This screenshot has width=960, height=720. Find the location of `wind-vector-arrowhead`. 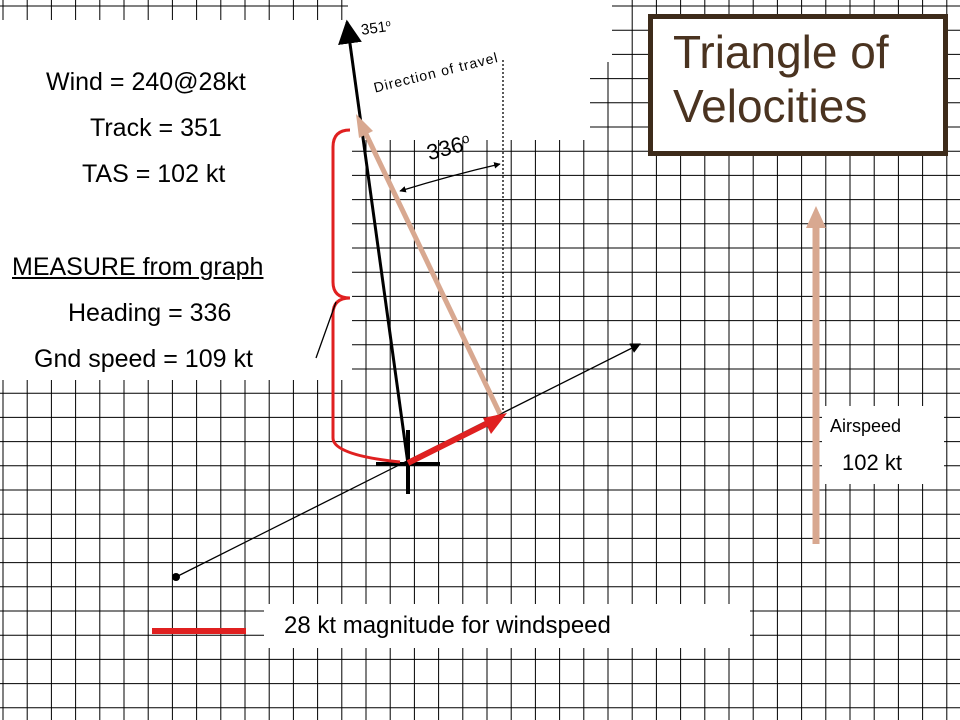

wind-vector-arrowhead is located at coordinates (495, 423).